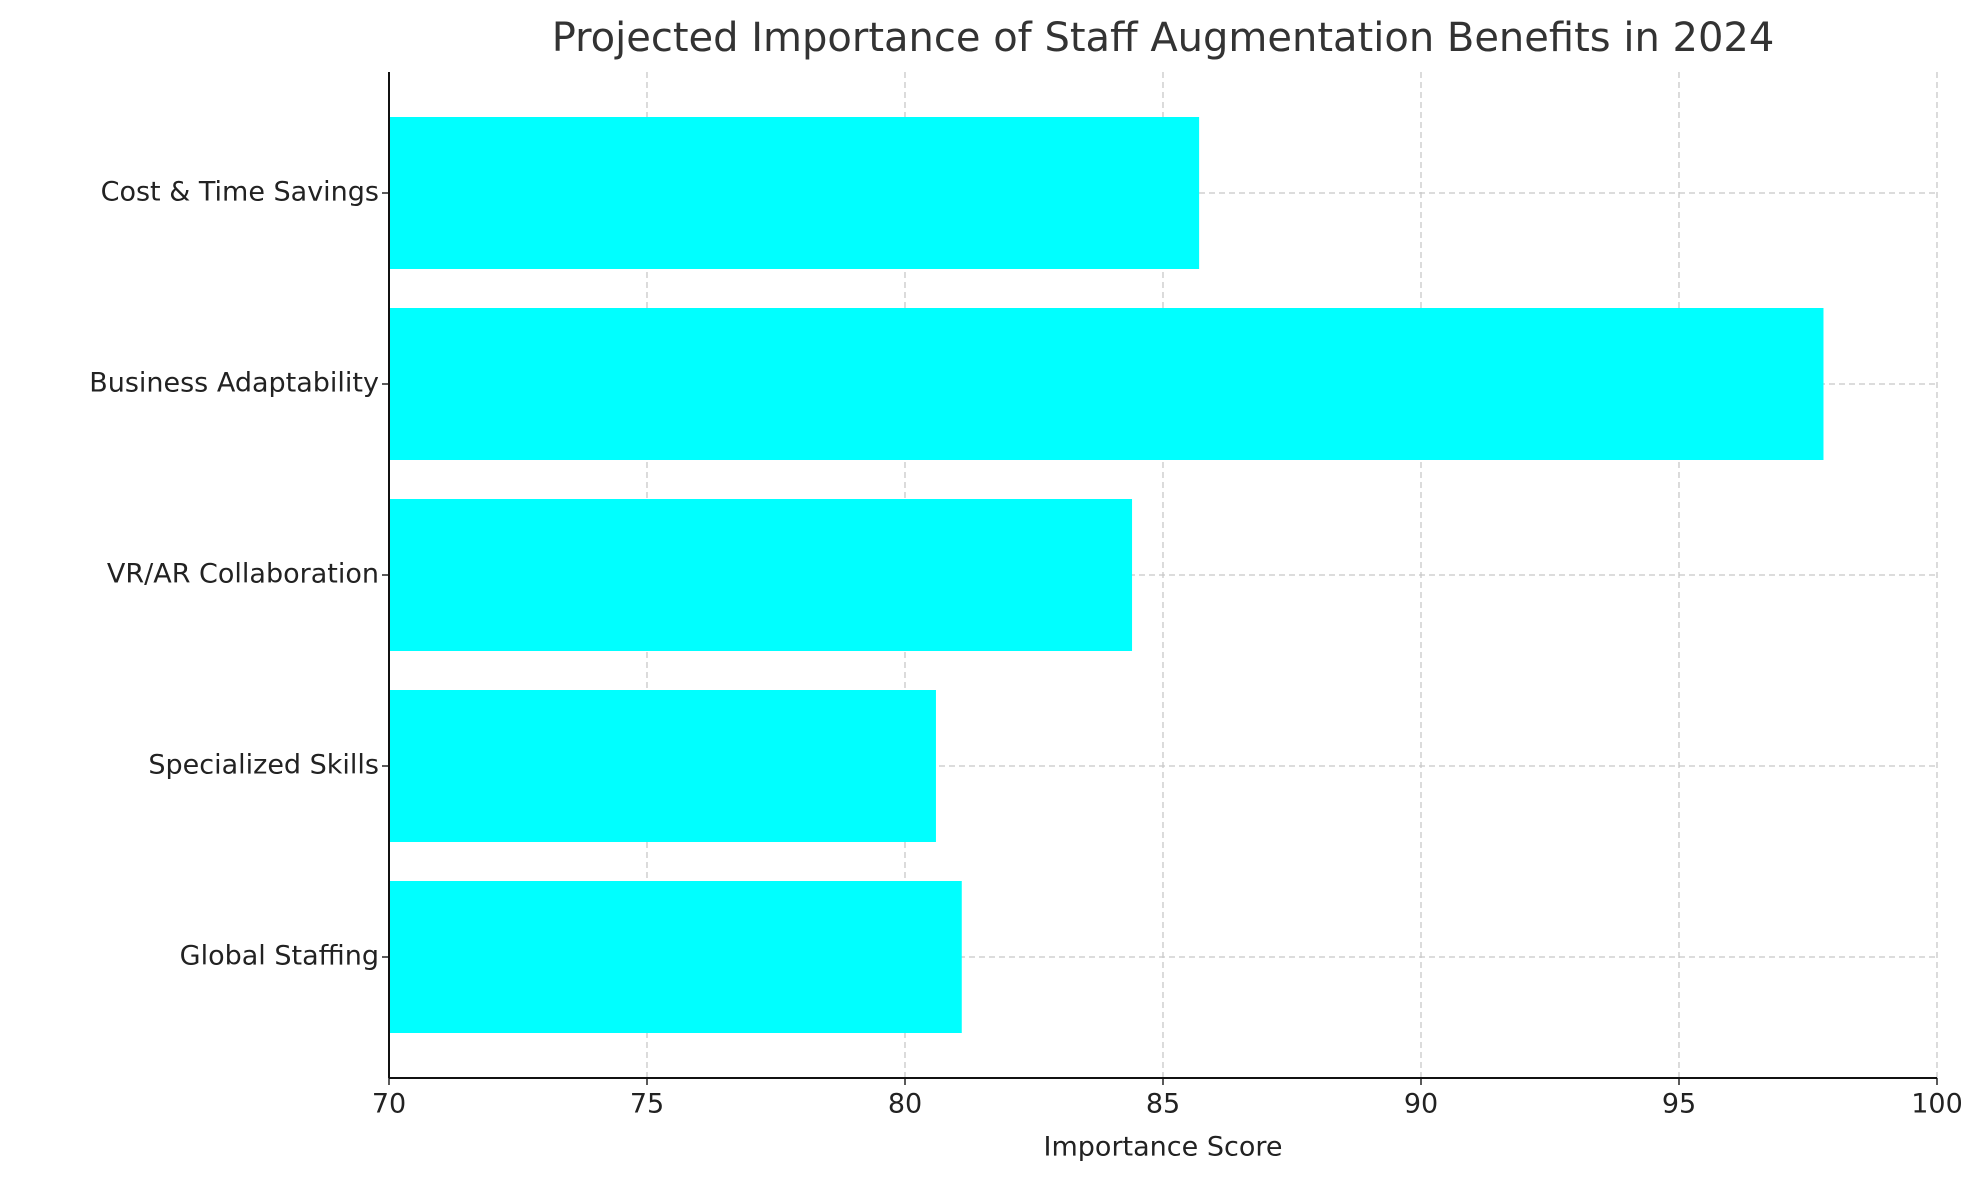 The width and height of the screenshot is (1979, 1180). Describe the element at coordinates (243, 574) in the screenshot. I see `y-tick-label: VR/AR Collaboration` at that location.